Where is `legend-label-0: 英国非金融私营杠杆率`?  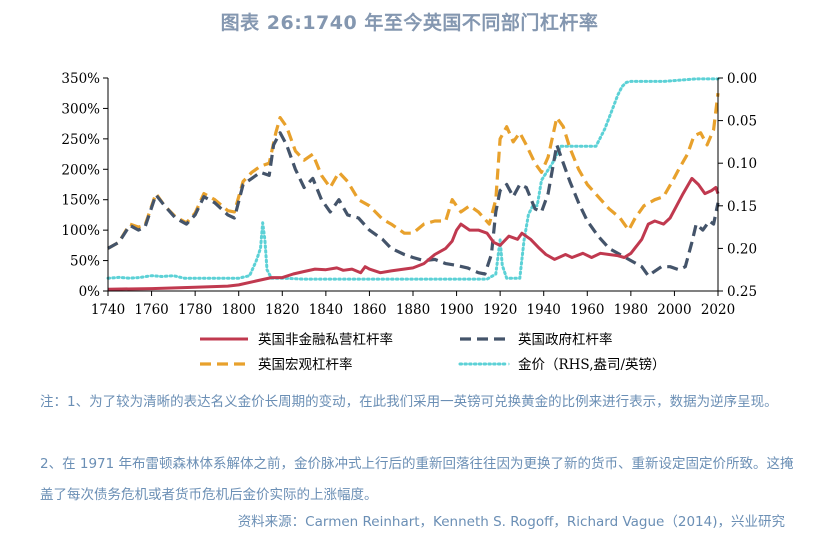 legend-label-0: 英国非金融私营杠杆率 is located at coordinates (325, 339).